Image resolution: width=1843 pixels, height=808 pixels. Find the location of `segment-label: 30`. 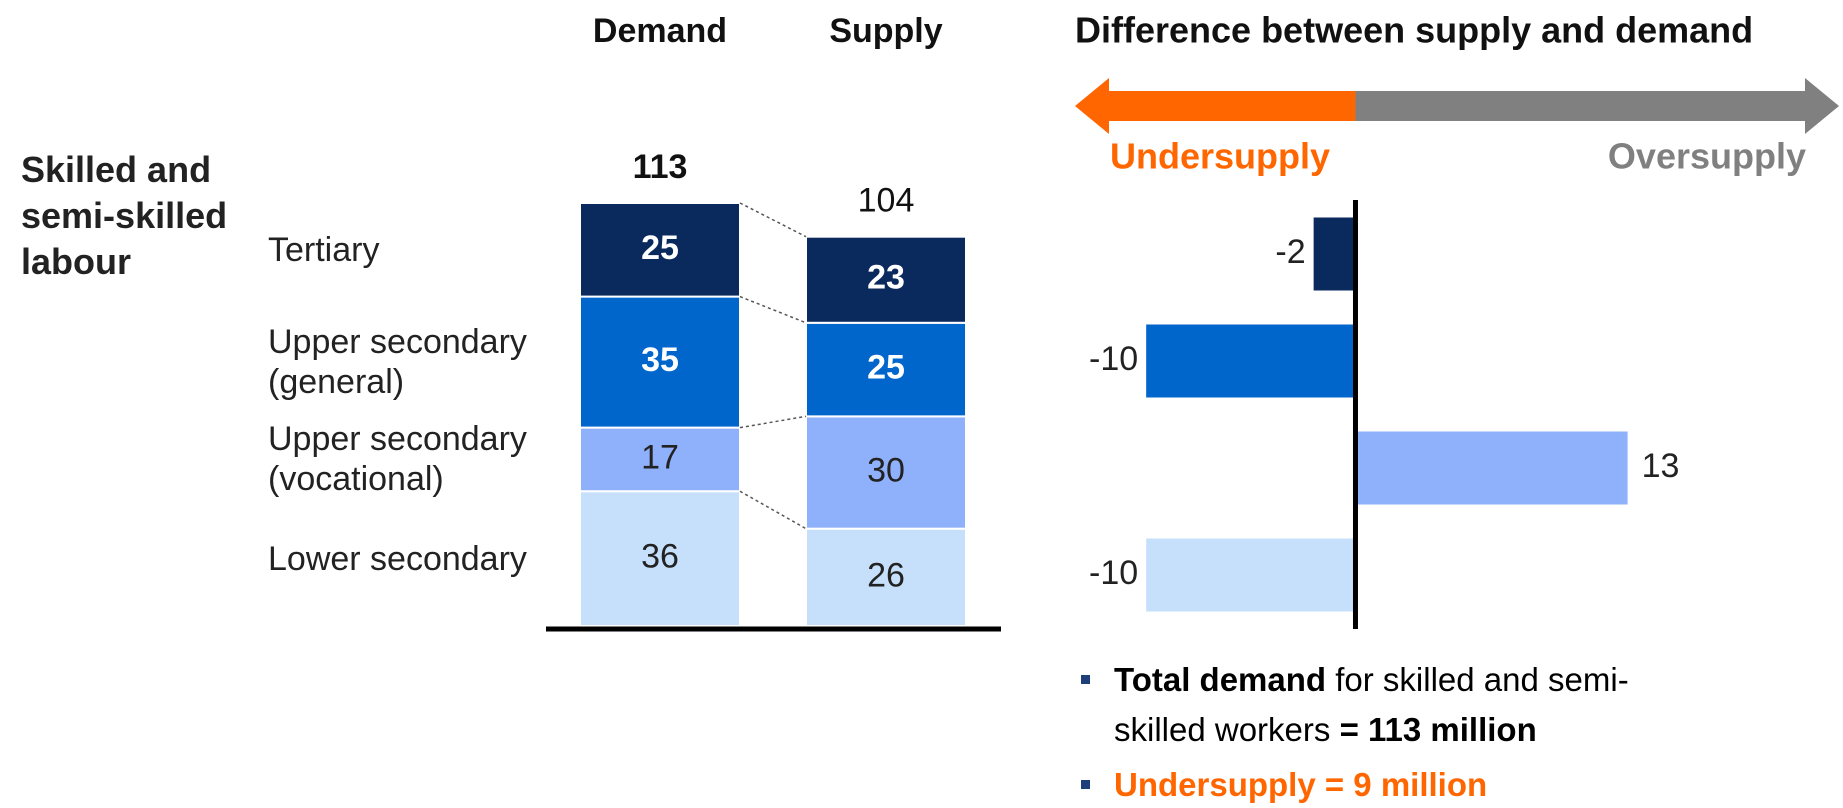

segment-label: 30 is located at coordinates (886, 471).